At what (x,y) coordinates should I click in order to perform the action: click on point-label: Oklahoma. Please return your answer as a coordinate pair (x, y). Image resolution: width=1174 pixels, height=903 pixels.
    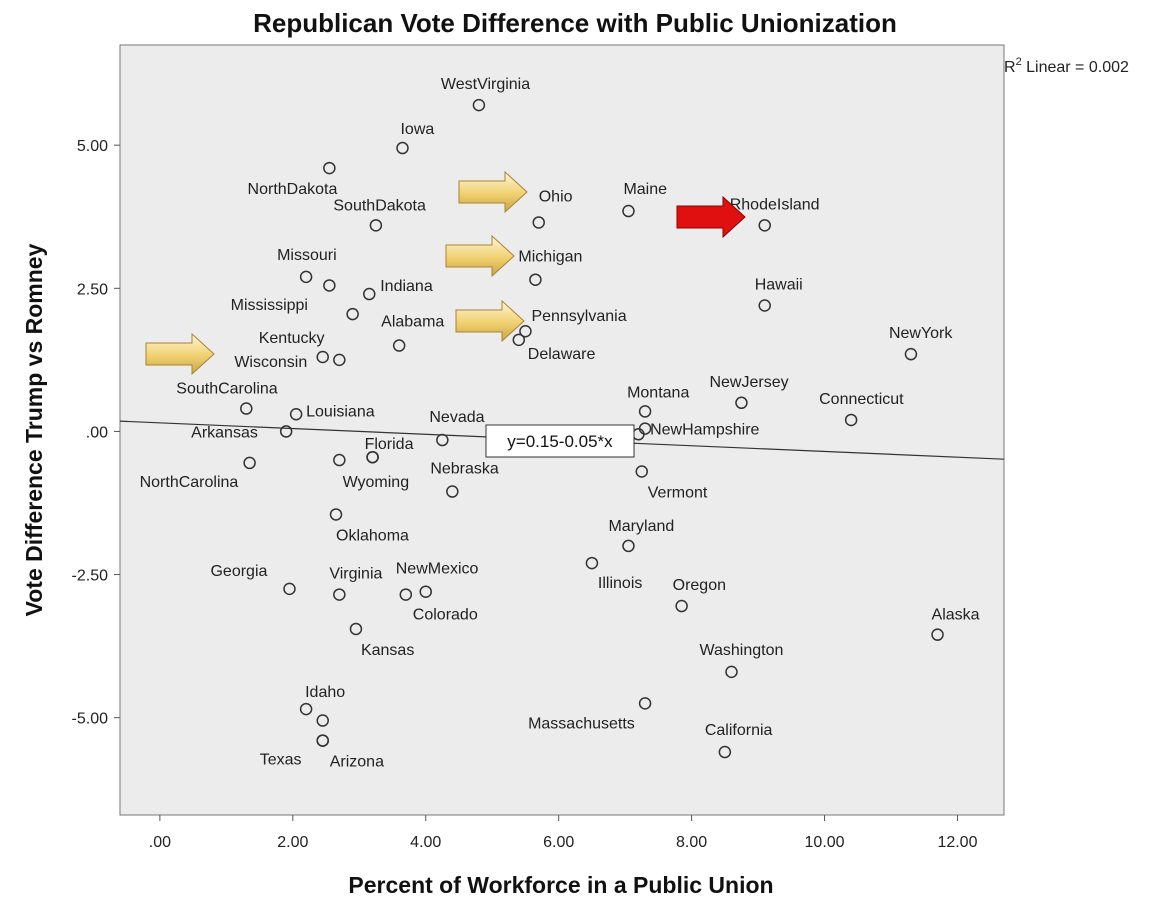
    Looking at the image, I should click on (372, 535).